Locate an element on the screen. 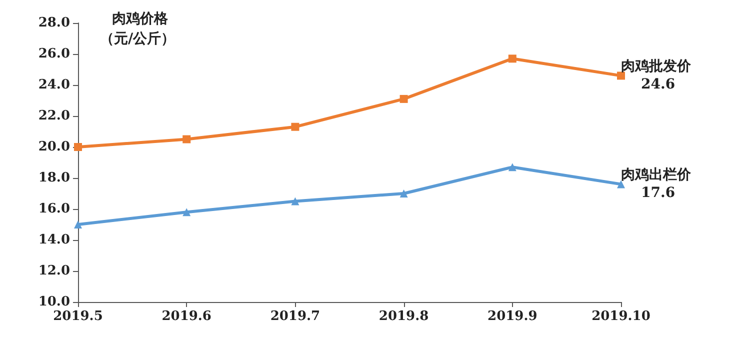  y-tick-label: 24.0 is located at coordinates (54, 85).